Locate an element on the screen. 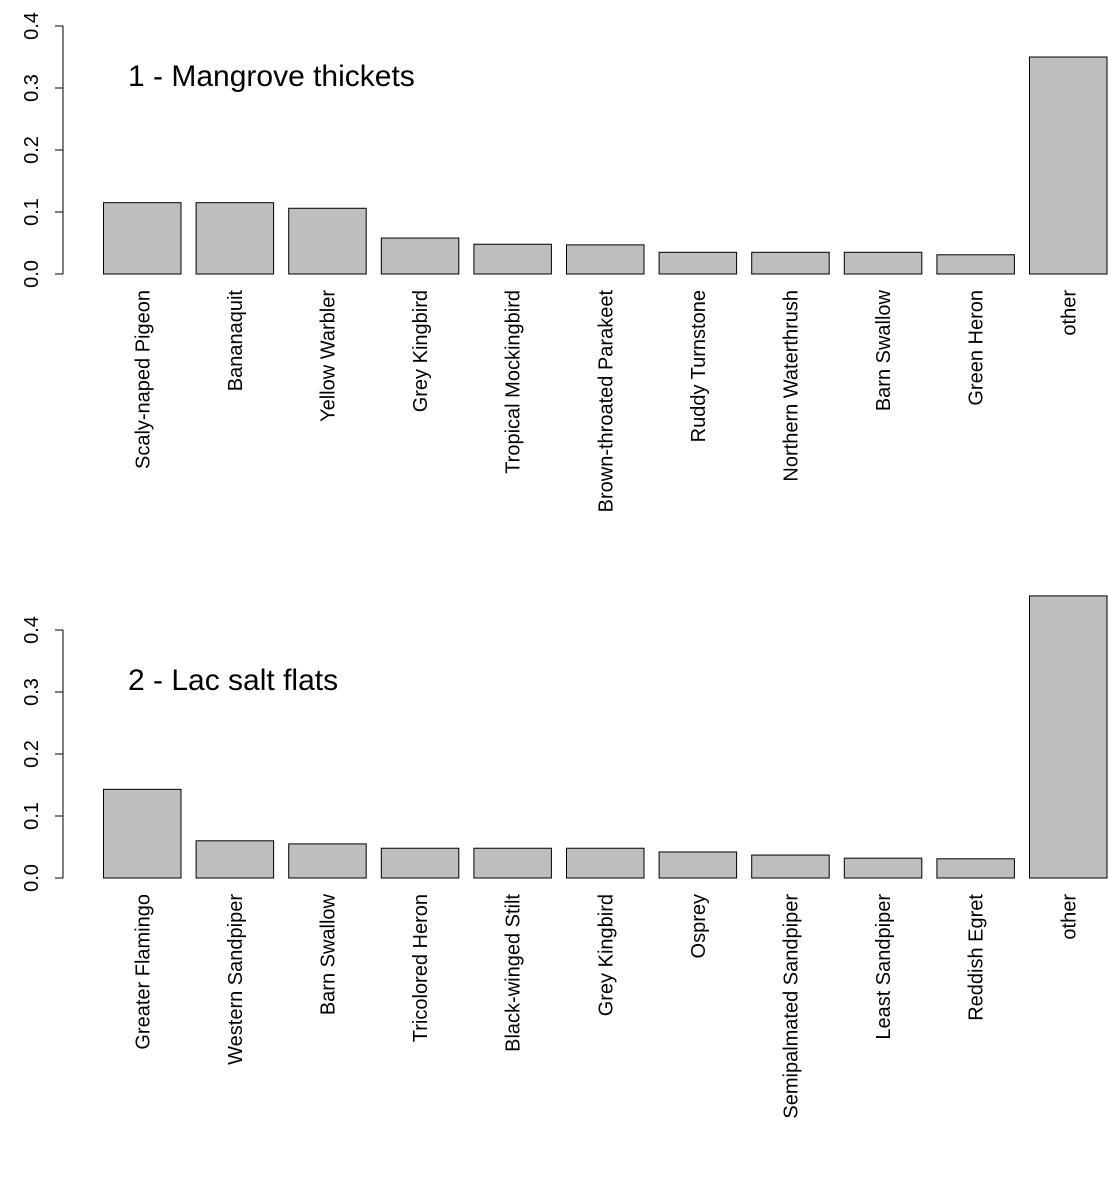 Image resolution: width=1108 pixels, height=1196 pixels. x-tick-label: Northern Waterthrush is located at coordinates (791, 386).